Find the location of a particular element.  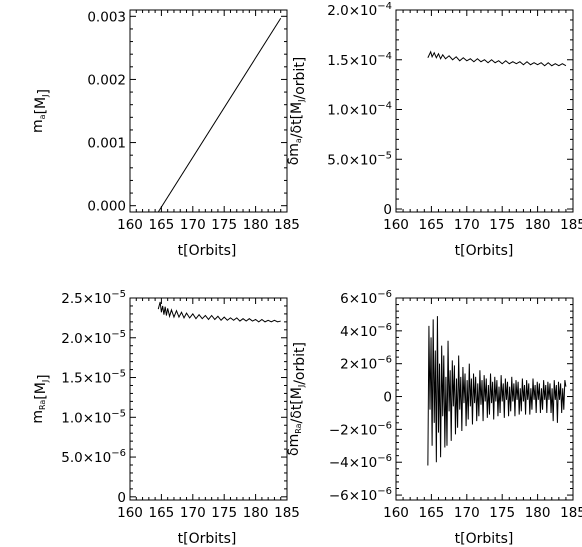

y-tick-label: 5.0×10⁻⁵ is located at coordinates (359, 159).